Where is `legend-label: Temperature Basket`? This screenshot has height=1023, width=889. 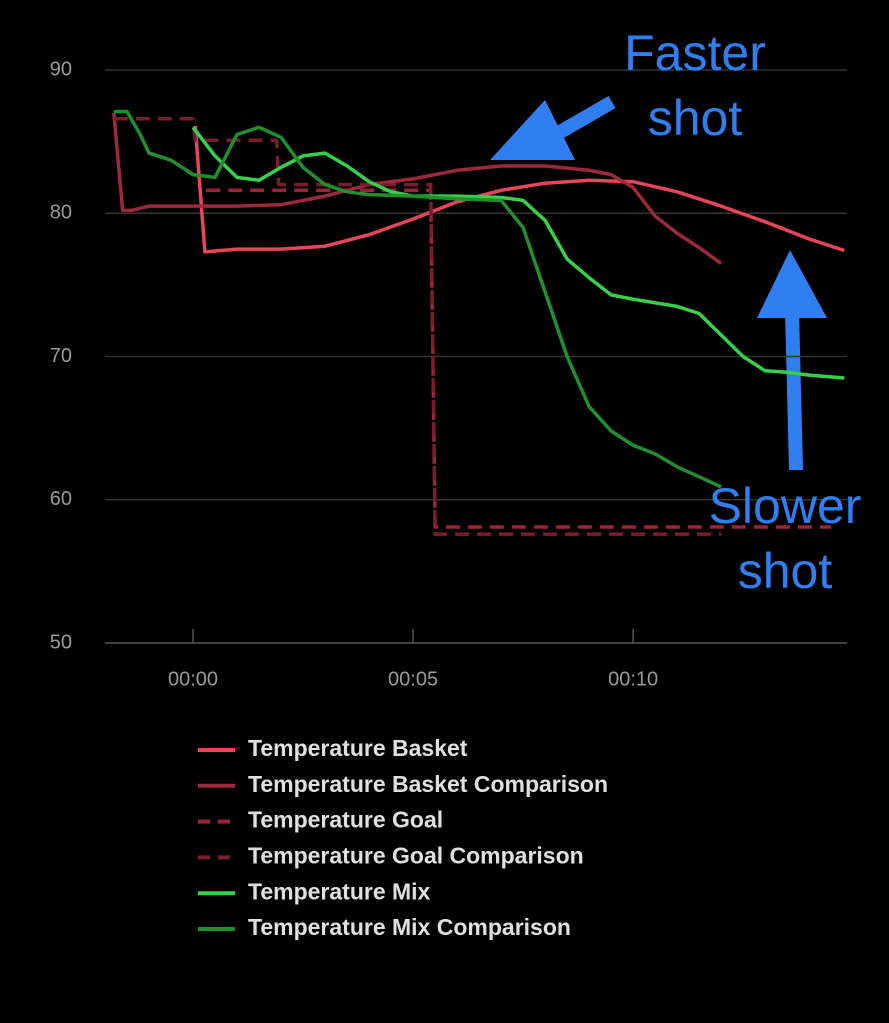 legend-label: Temperature Basket is located at coordinates (358, 748).